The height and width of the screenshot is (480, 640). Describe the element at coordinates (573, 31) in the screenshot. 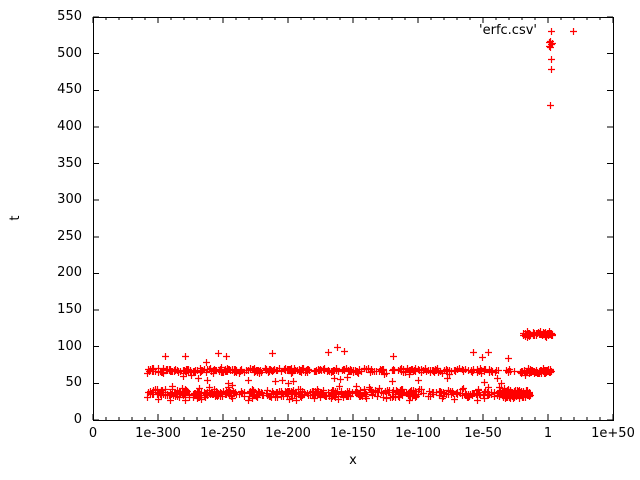

I see `legend-plus-marker-icon` at that location.